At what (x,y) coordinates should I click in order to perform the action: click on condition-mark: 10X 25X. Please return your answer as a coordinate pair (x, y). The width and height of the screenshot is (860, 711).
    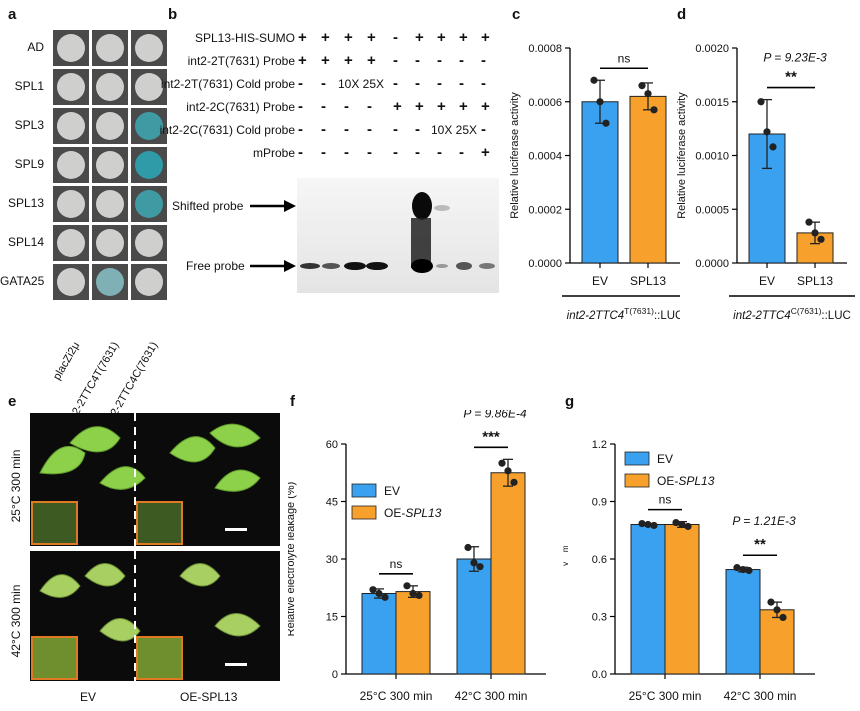
    Looking at the image, I should click on (361, 84).